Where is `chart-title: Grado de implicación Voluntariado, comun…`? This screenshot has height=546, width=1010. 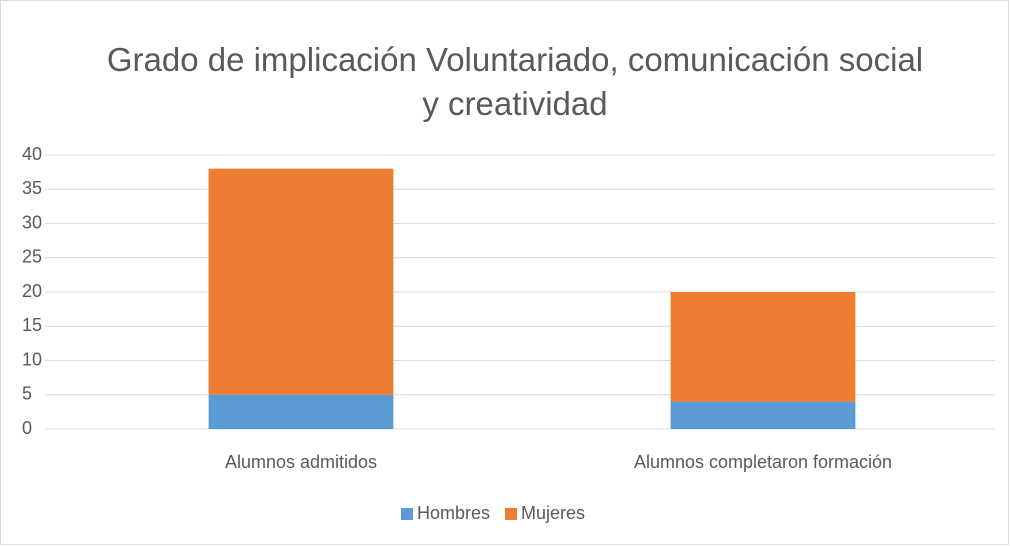 chart-title: Grado de implicación Voluntariado, comun… is located at coordinates (515, 81).